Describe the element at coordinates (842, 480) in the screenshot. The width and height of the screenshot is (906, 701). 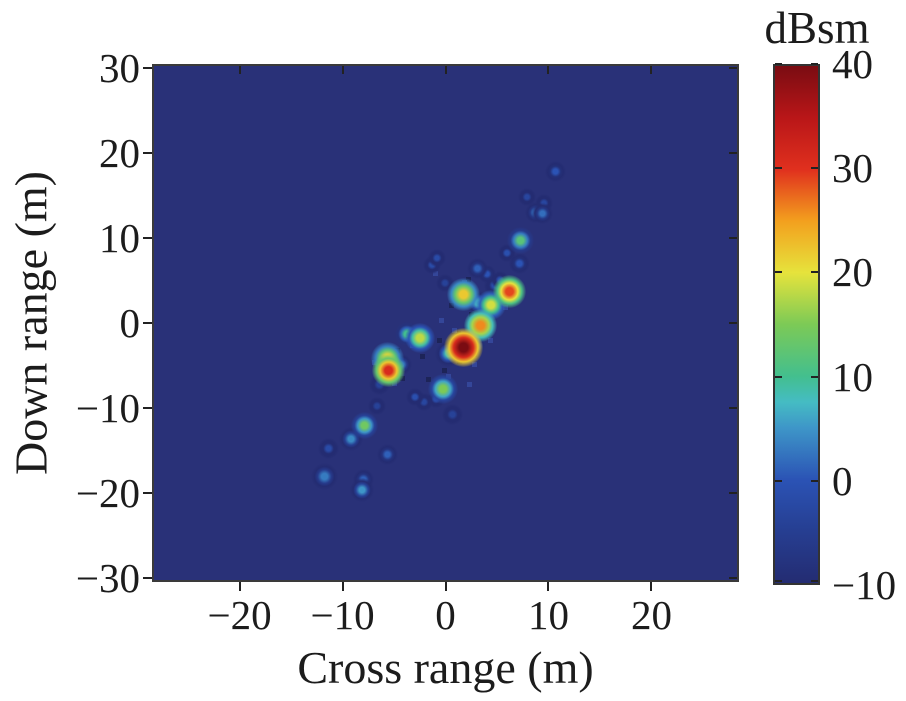
I see `colorbar-tick-label: 0` at that location.